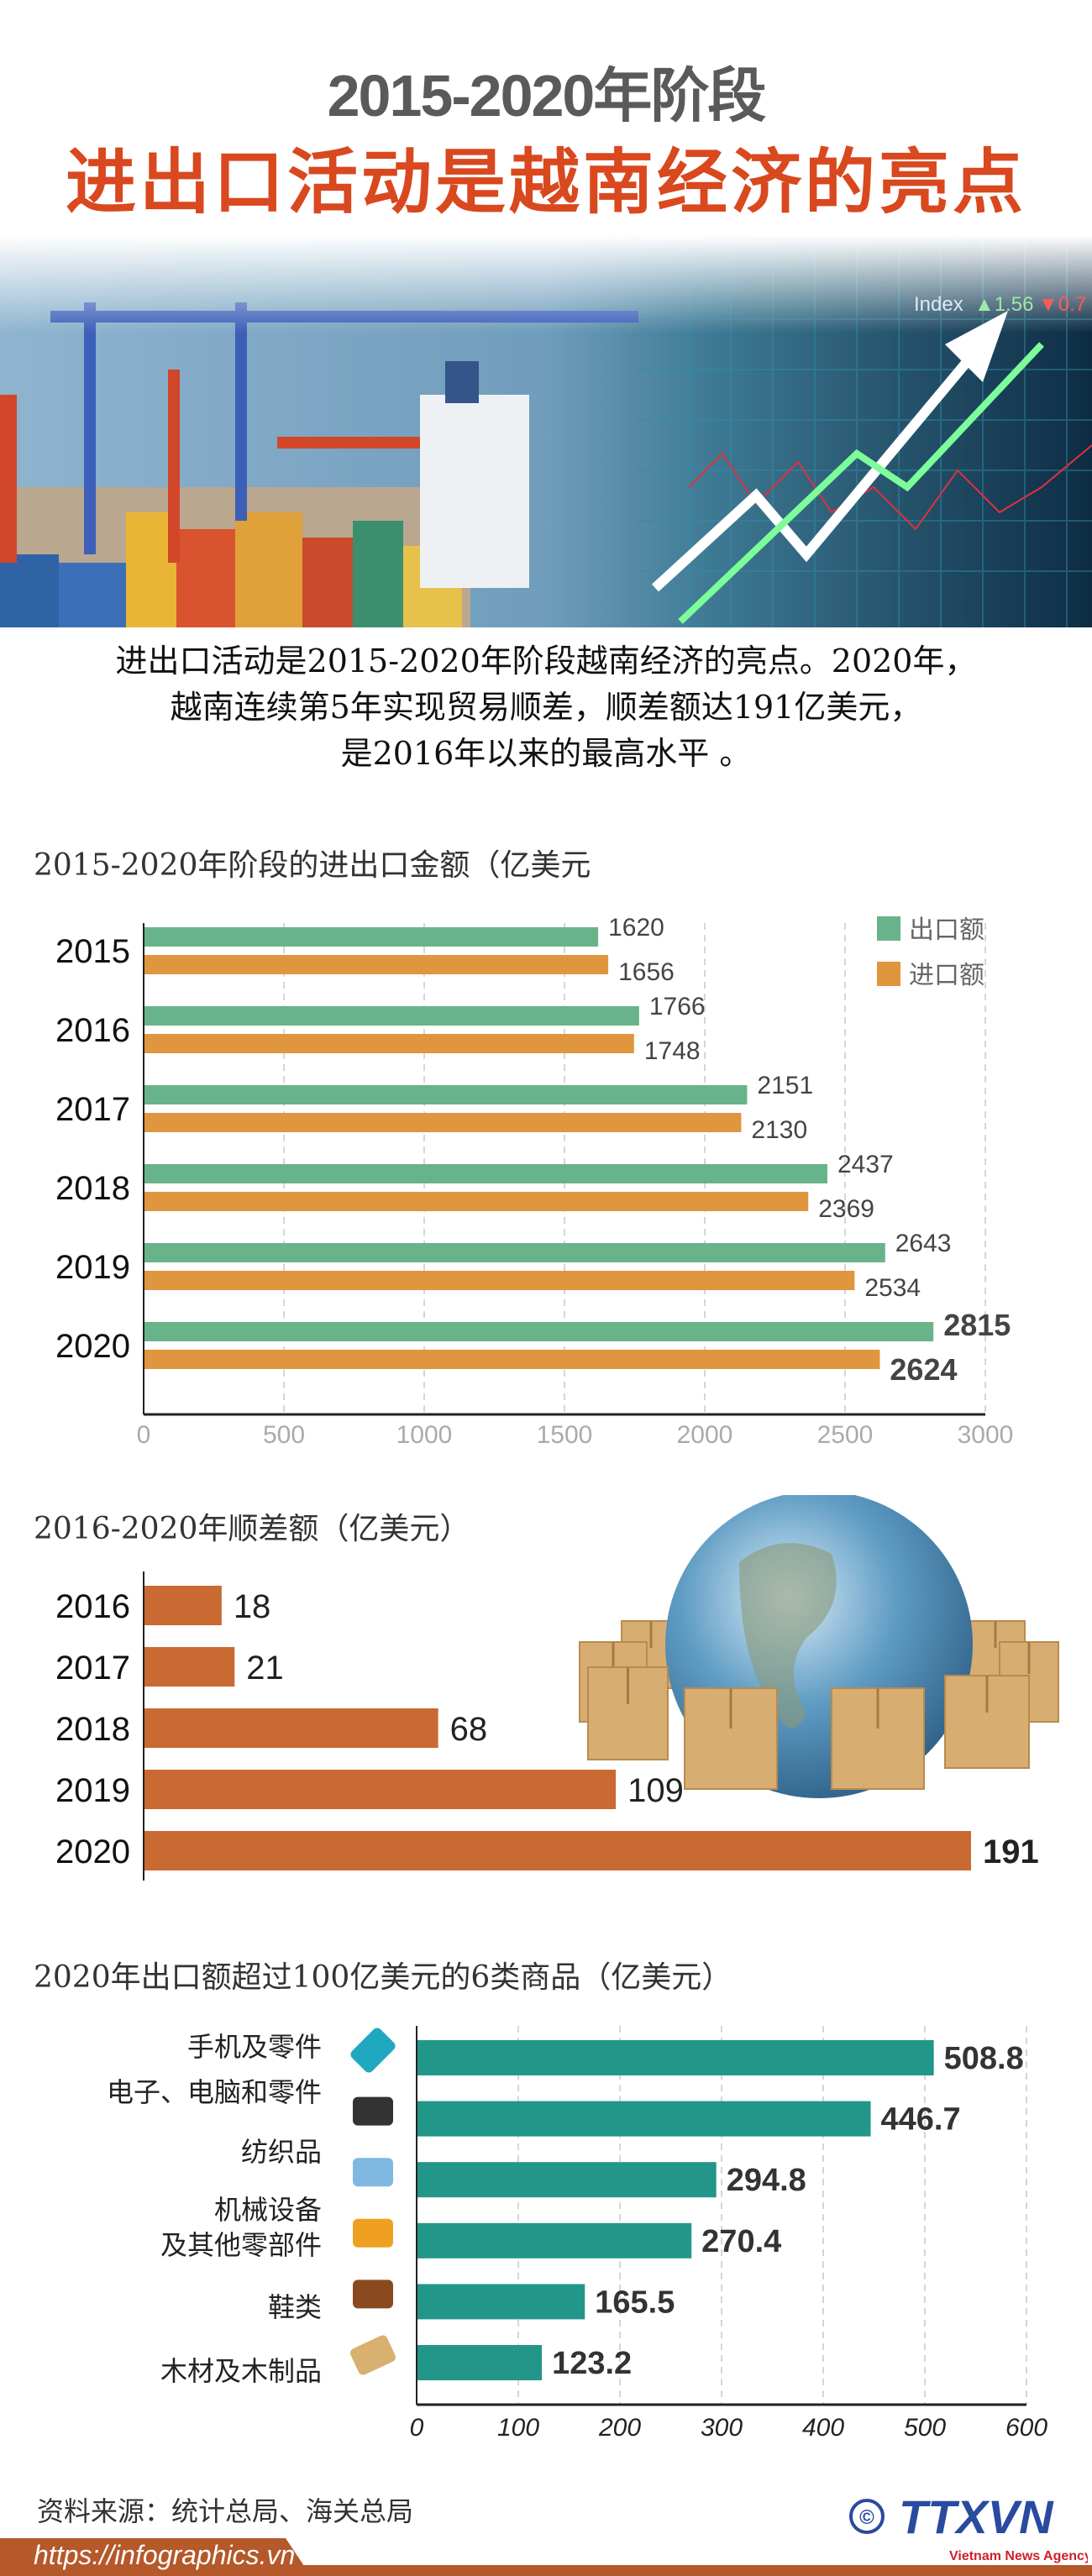 The height and width of the screenshot is (2576, 1092). What do you see at coordinates (252, 1606) in the screenshot?
I see `value-label: 18` at bounding box center [252, 1606].